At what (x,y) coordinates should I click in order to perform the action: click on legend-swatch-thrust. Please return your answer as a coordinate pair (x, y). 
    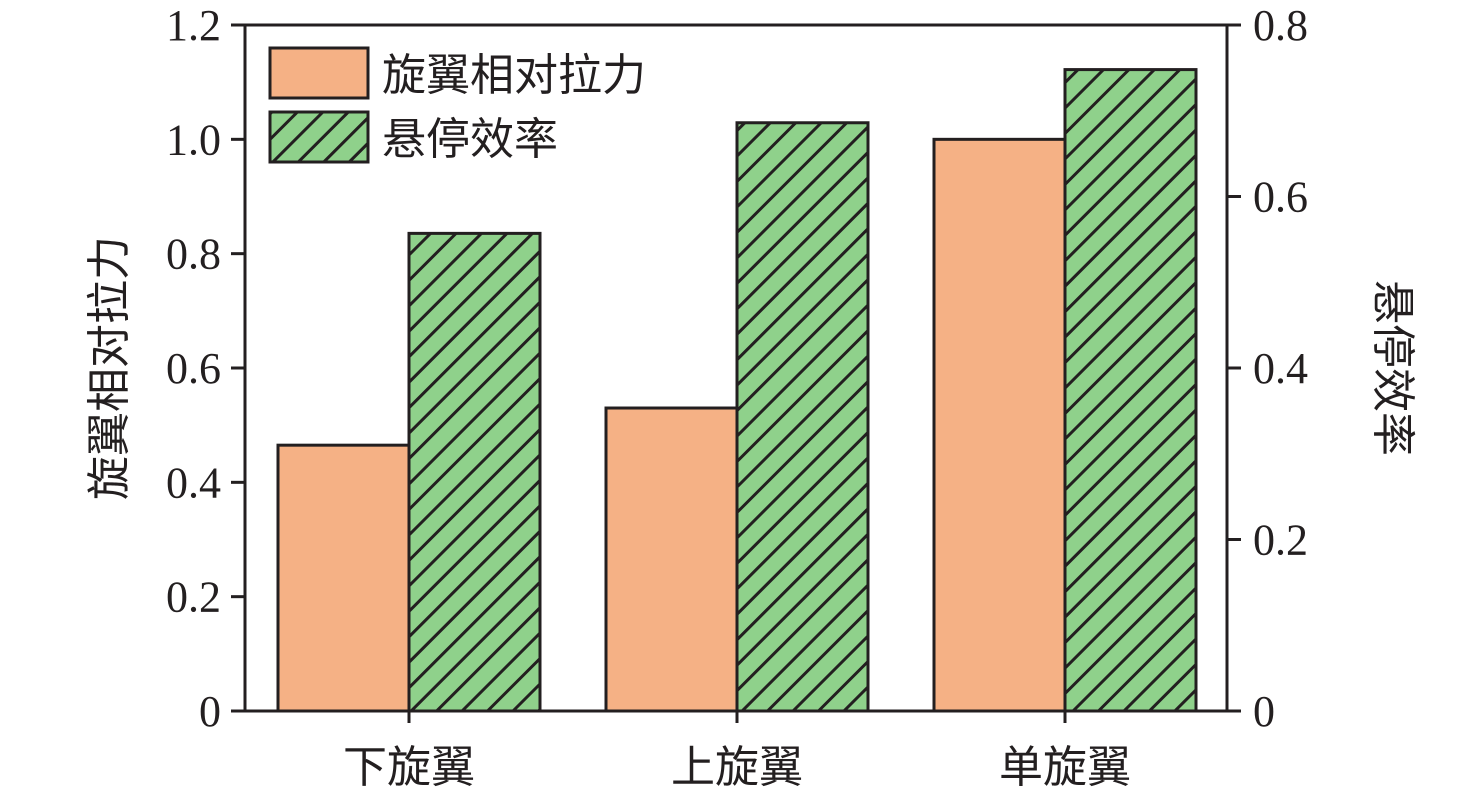
    Looking at the image, I should click on (319, 73).